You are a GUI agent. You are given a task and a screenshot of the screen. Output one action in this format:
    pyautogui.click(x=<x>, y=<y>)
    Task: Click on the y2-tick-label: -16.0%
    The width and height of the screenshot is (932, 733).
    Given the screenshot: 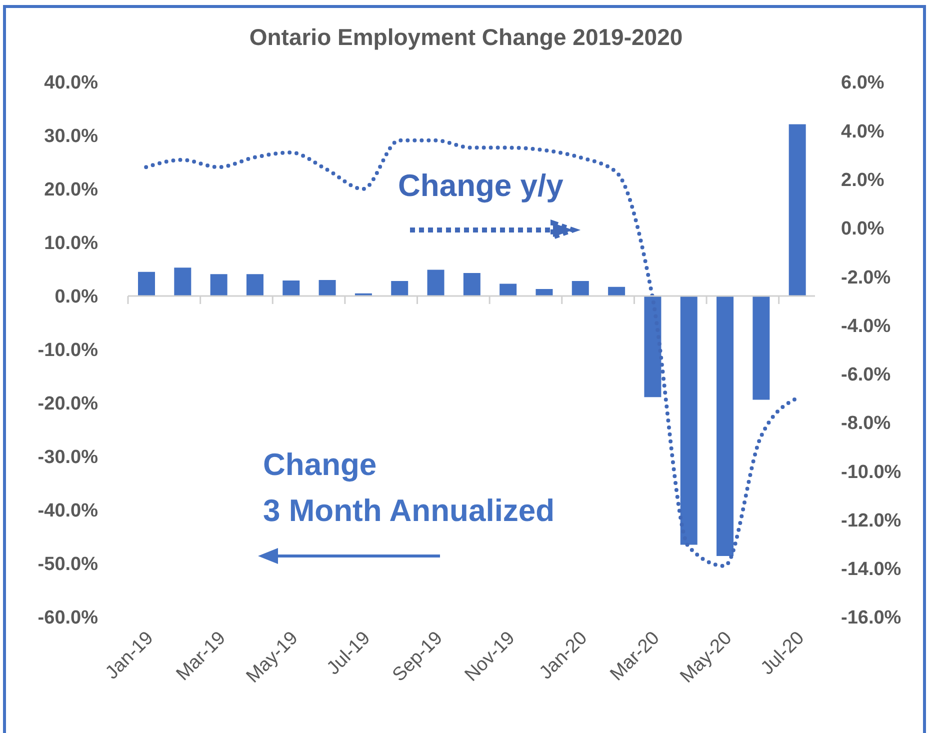 What is the action you would take?
    pyautogui.click(x=871, y=618)
    